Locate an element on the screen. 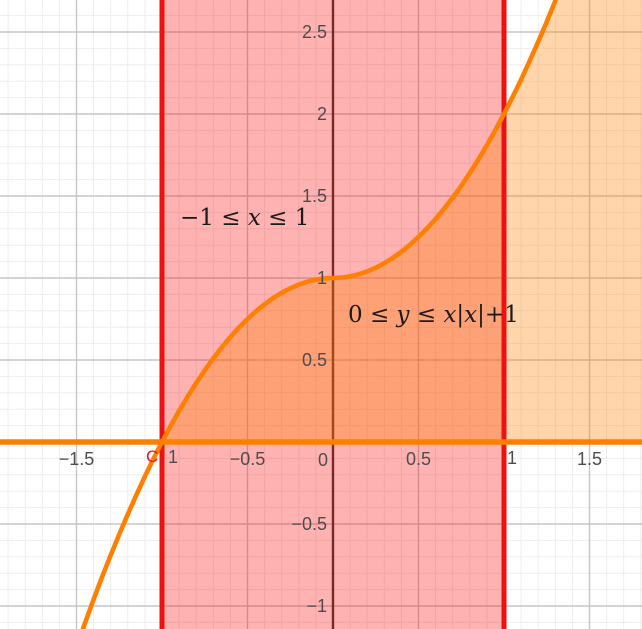 The height and width of the screenshot is (629, 642). annotation-text: ≤ 1 is located at coordinates (285, 218).